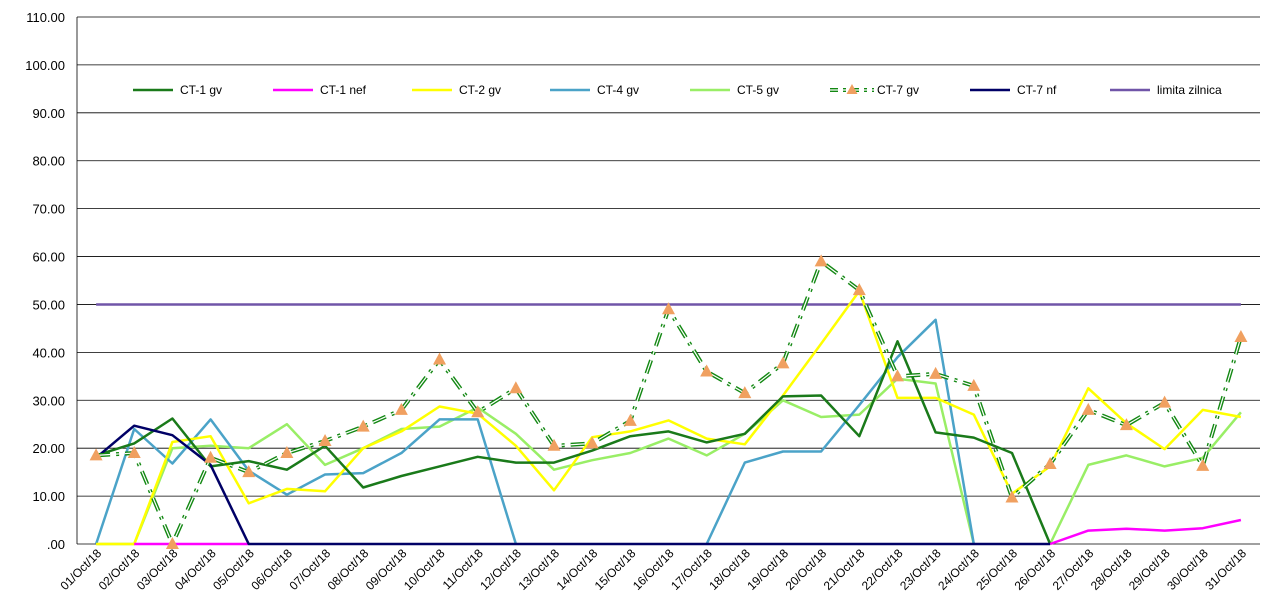 The height and width of the screenshot is (605, 1266). Describe the element at coordinates (48, 400) in the screenshot. I see `y-tick-label: 30.00` at that location.